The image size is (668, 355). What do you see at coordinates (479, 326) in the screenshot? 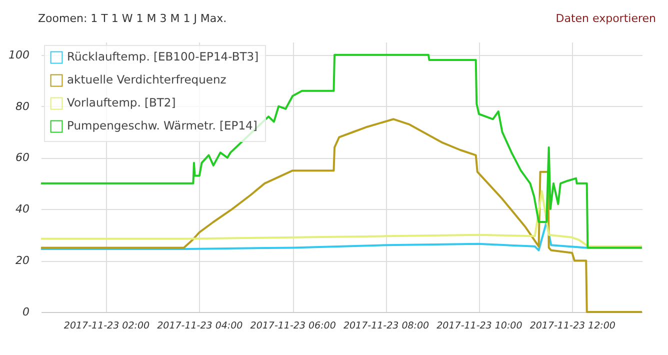
I see `x-tick-label: 2017-11-23 10:00` at bounding box center [479, 326].